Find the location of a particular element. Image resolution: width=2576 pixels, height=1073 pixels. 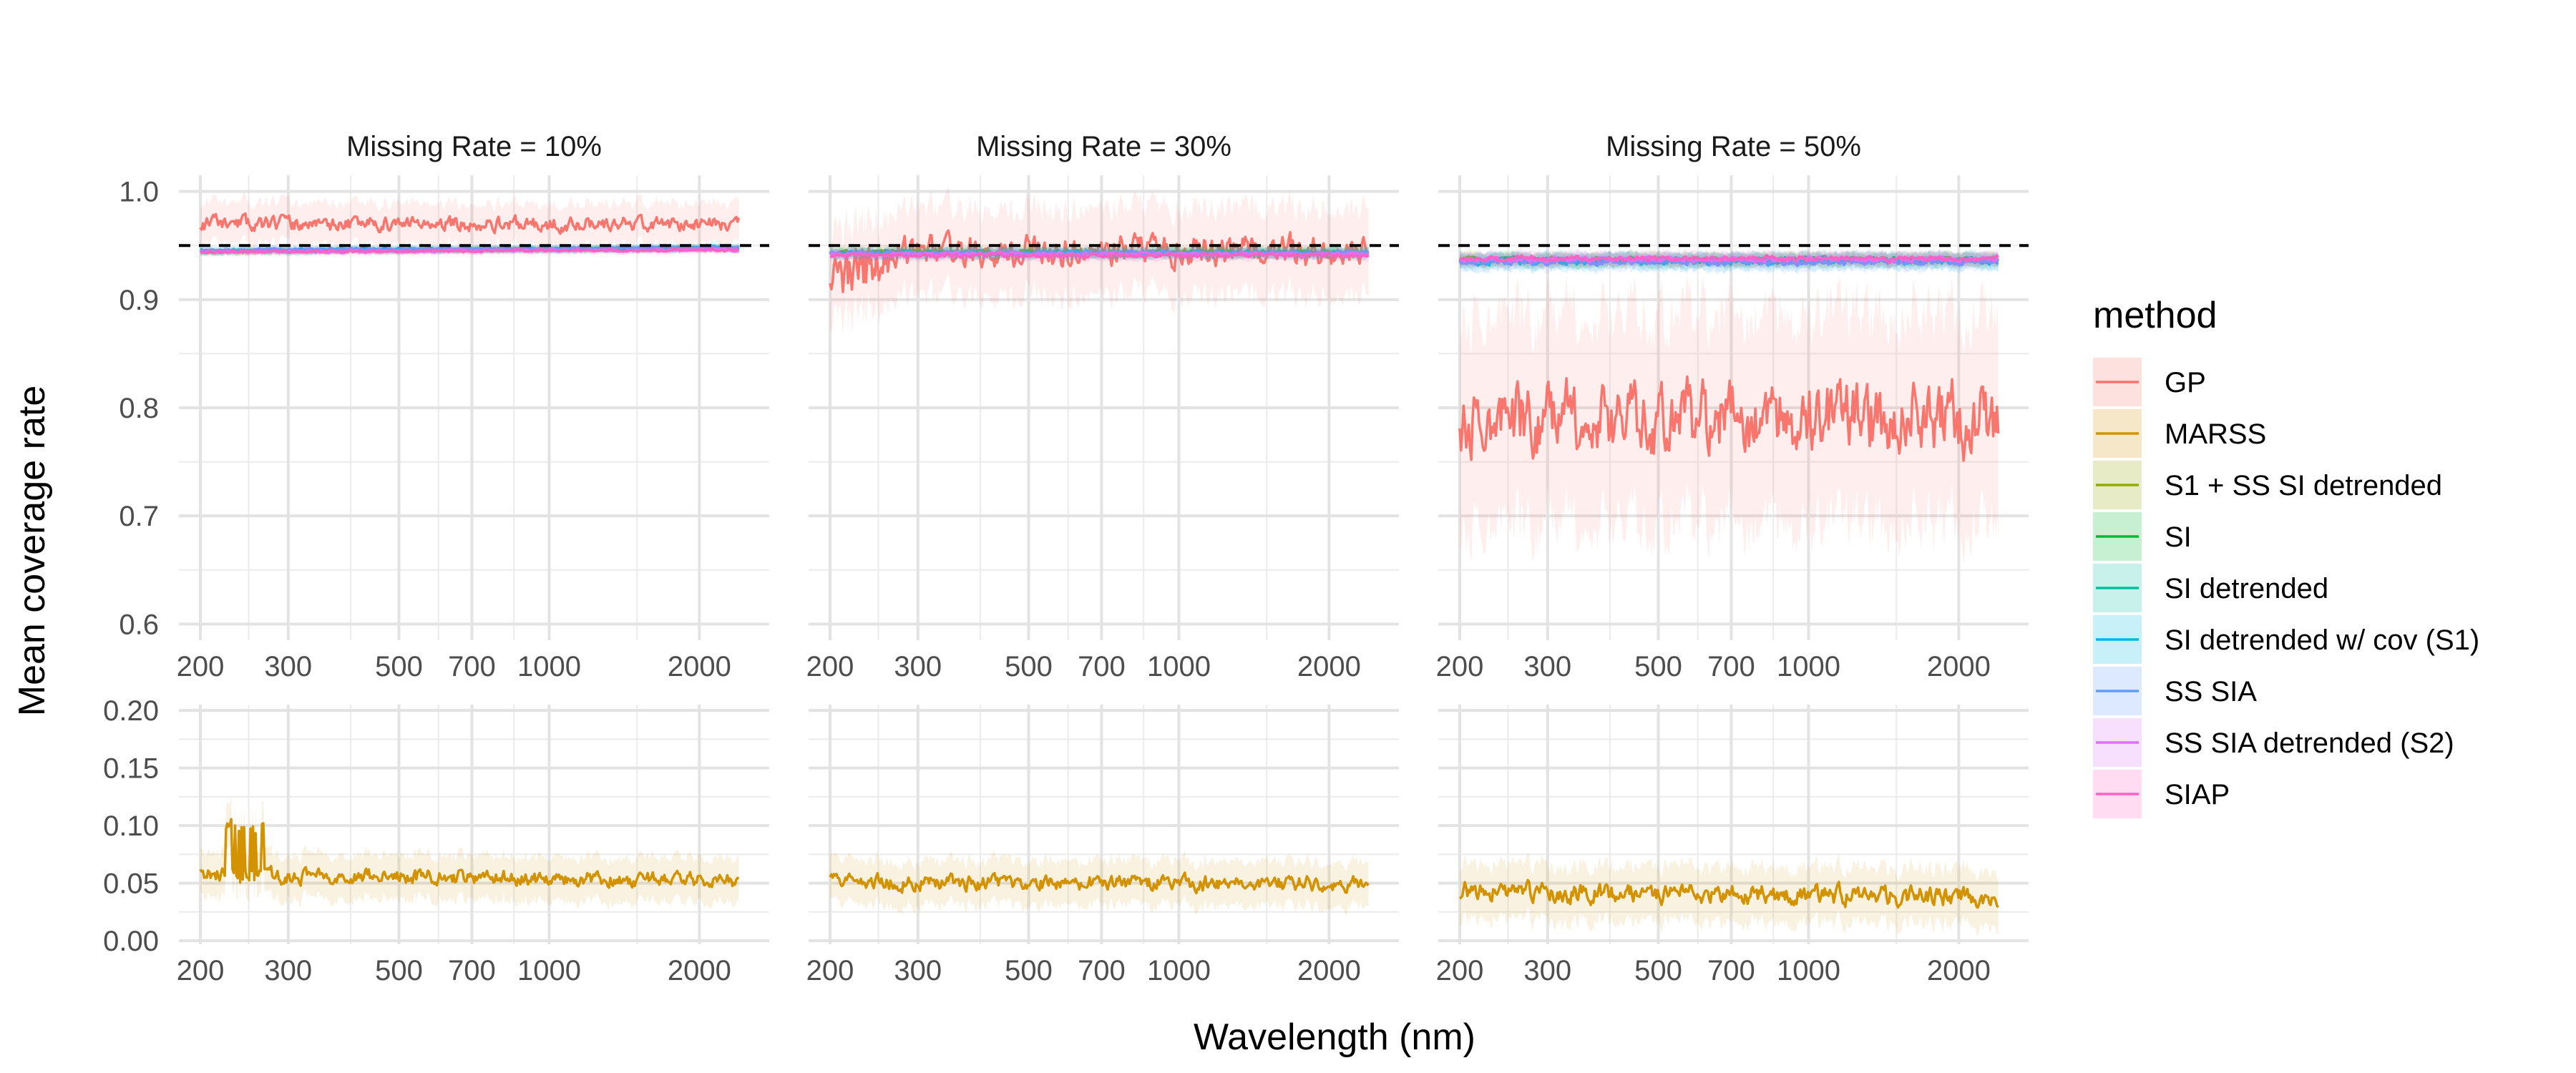

y-tick-label-lower: 0.10 is located at coordinates (131, 826).